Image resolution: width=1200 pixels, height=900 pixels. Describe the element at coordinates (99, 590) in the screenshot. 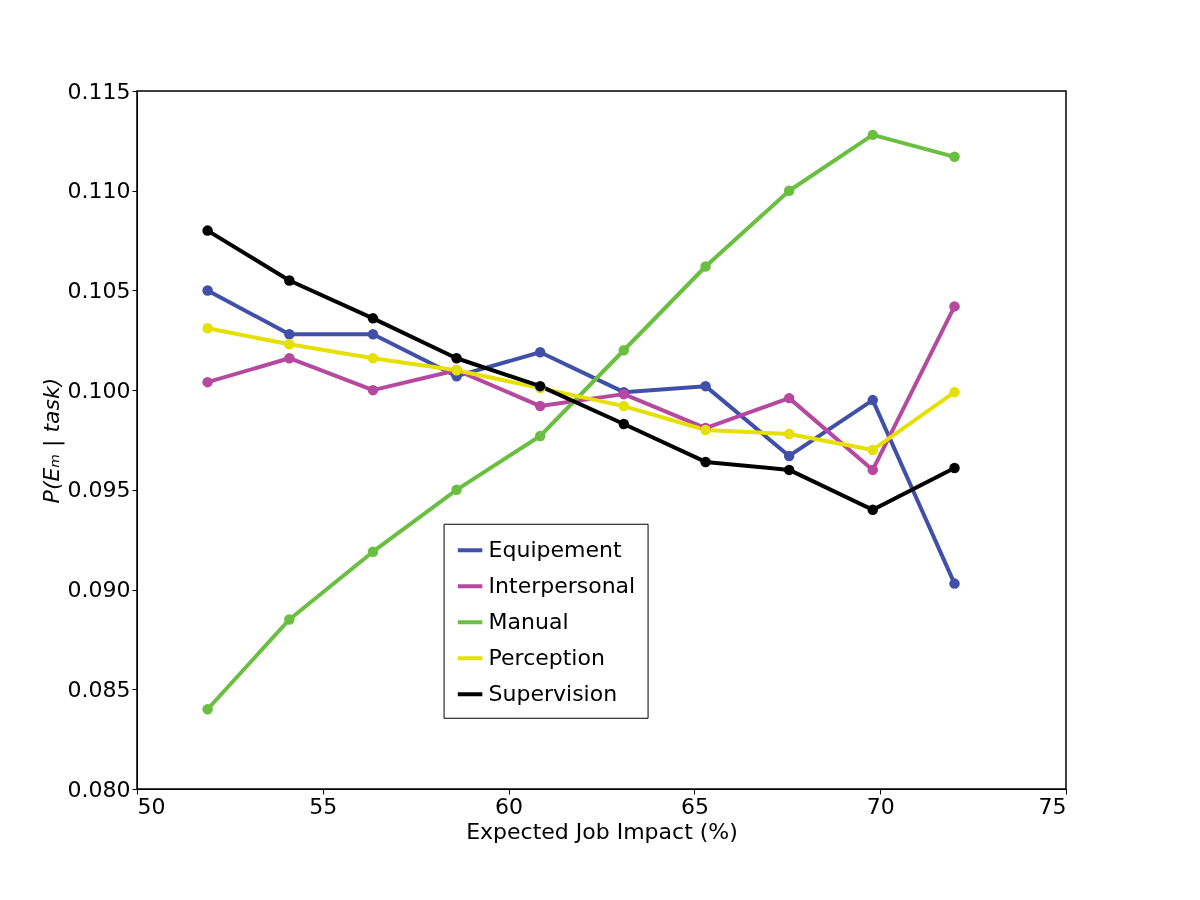

I see `y-tick-label: 0.090` at that location.